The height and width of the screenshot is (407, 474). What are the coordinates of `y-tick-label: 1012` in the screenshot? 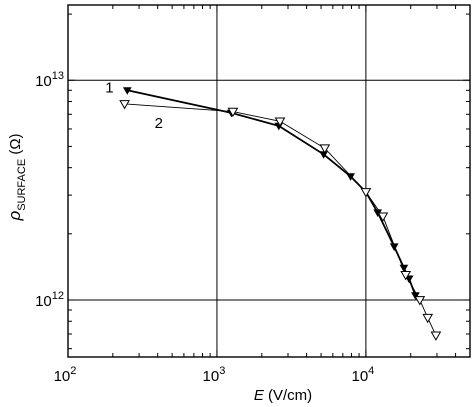 It's located at (49, 300).